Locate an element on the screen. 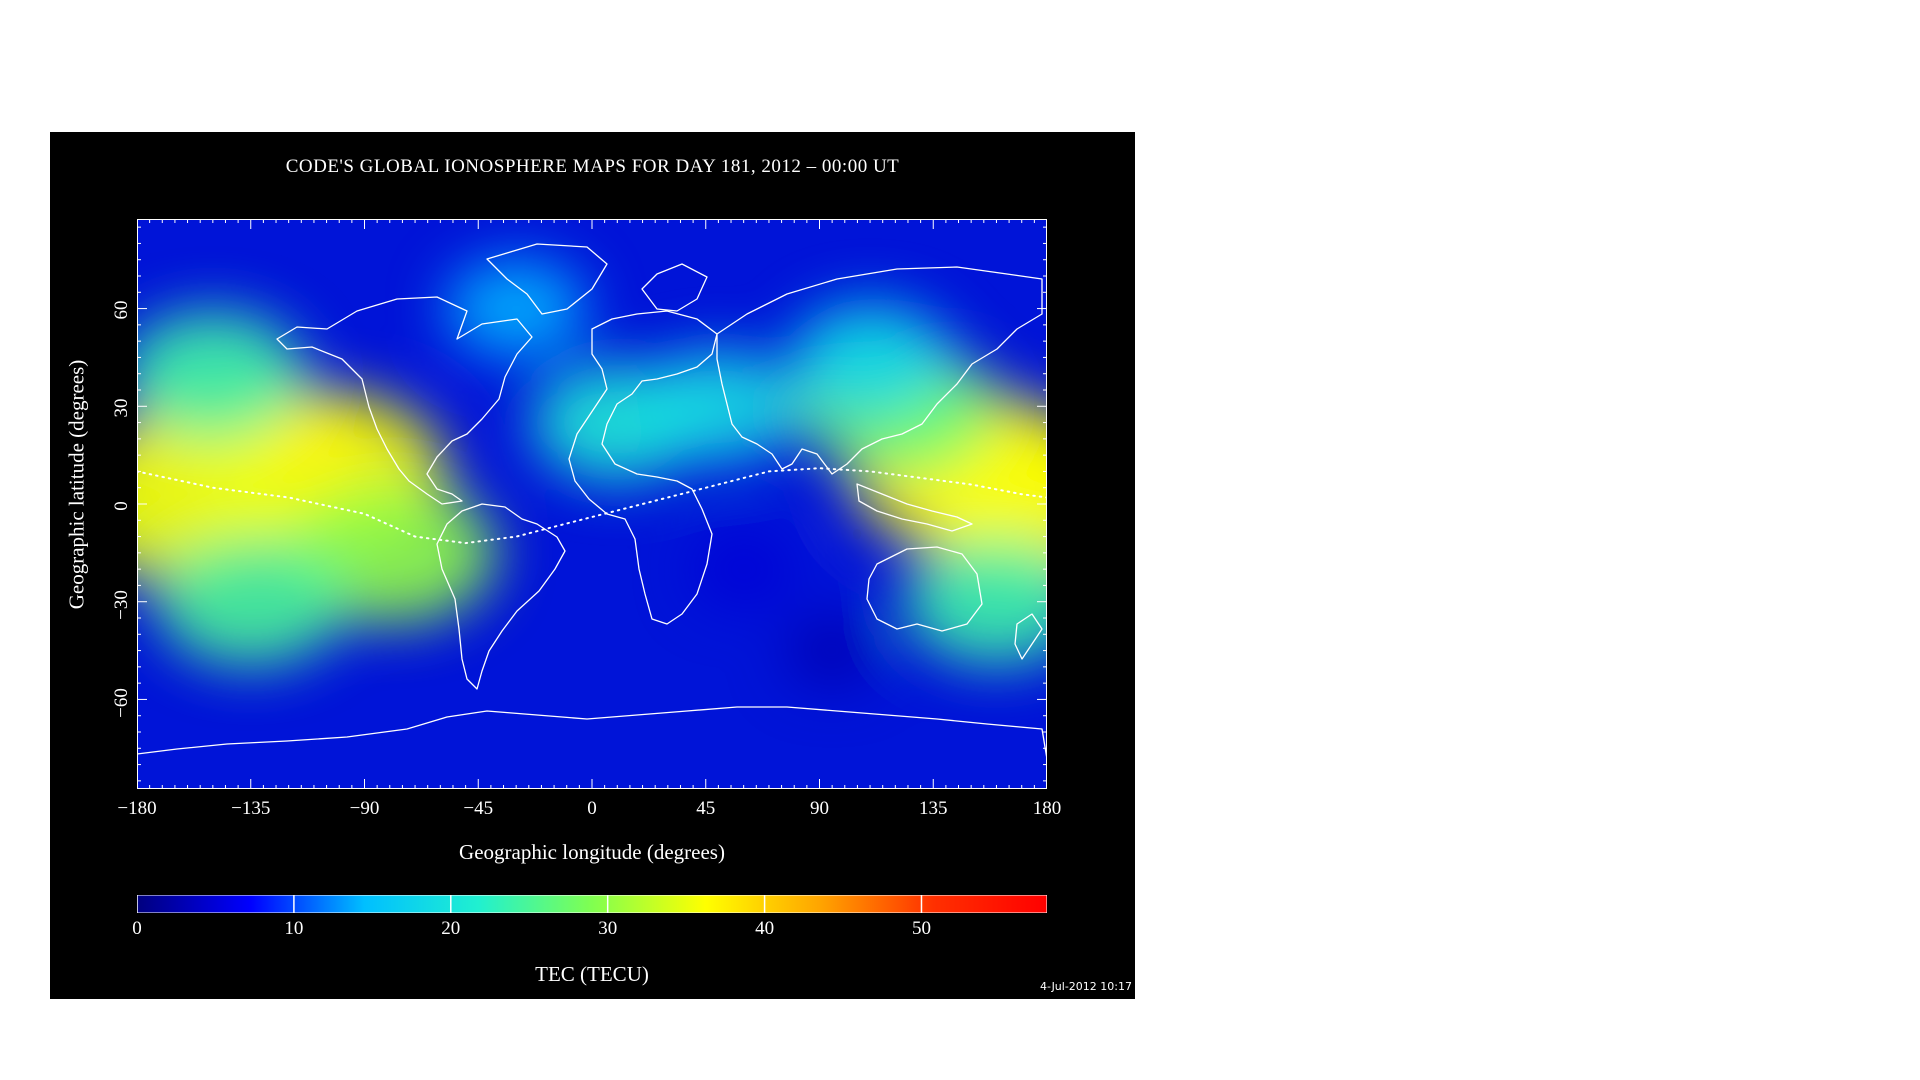  y-tick-label: 60 is located at coordinates (121, 310).